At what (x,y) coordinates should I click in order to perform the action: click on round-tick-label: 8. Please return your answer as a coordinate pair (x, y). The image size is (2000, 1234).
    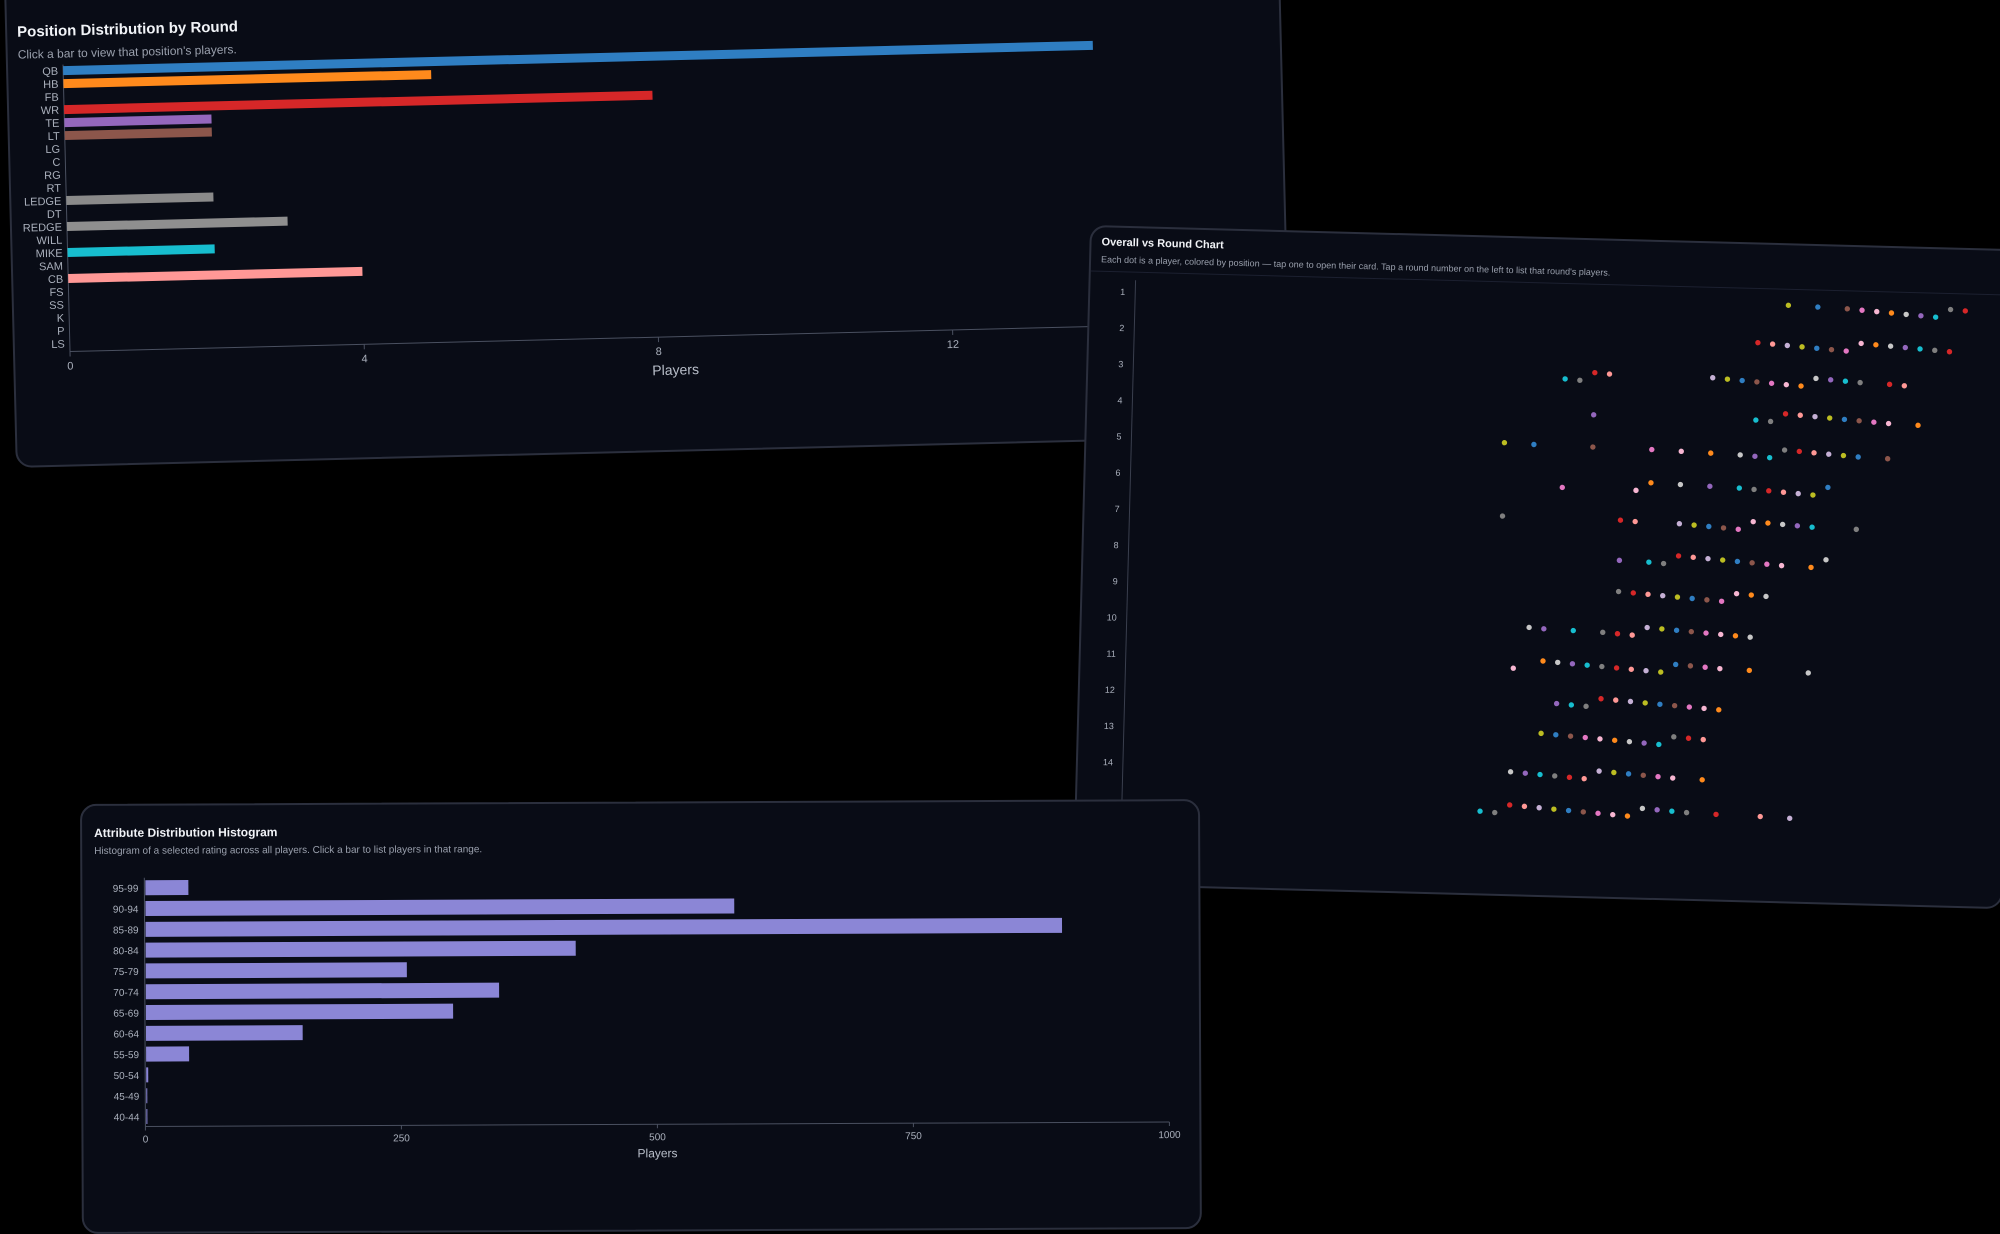
    Looking at the image, I should click on (1115, 545).